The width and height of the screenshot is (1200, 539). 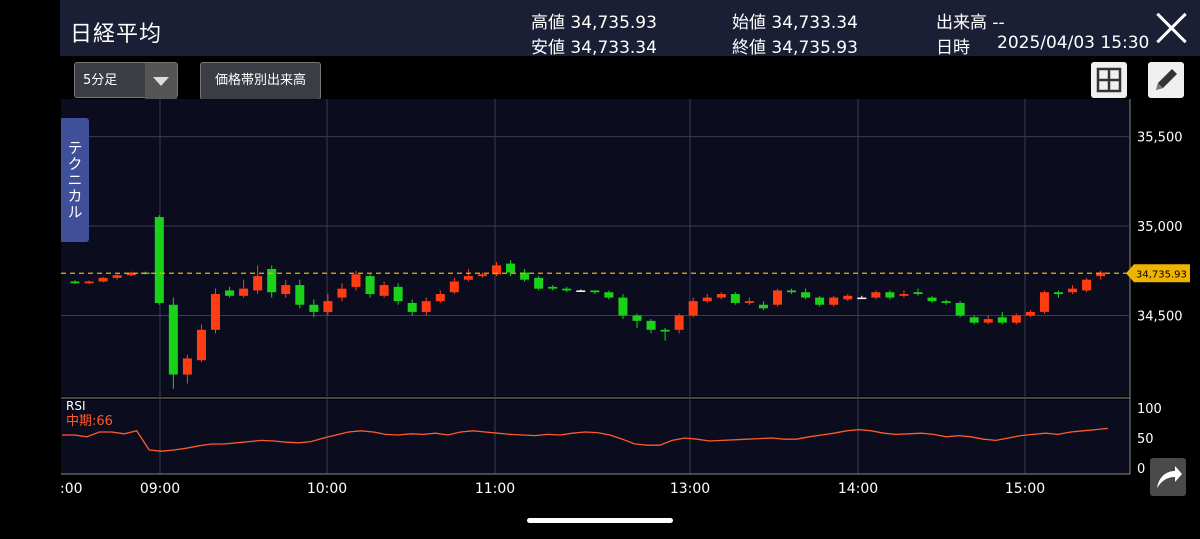 I want to click on interval-select: 5分足, so click(x=126, y=80).